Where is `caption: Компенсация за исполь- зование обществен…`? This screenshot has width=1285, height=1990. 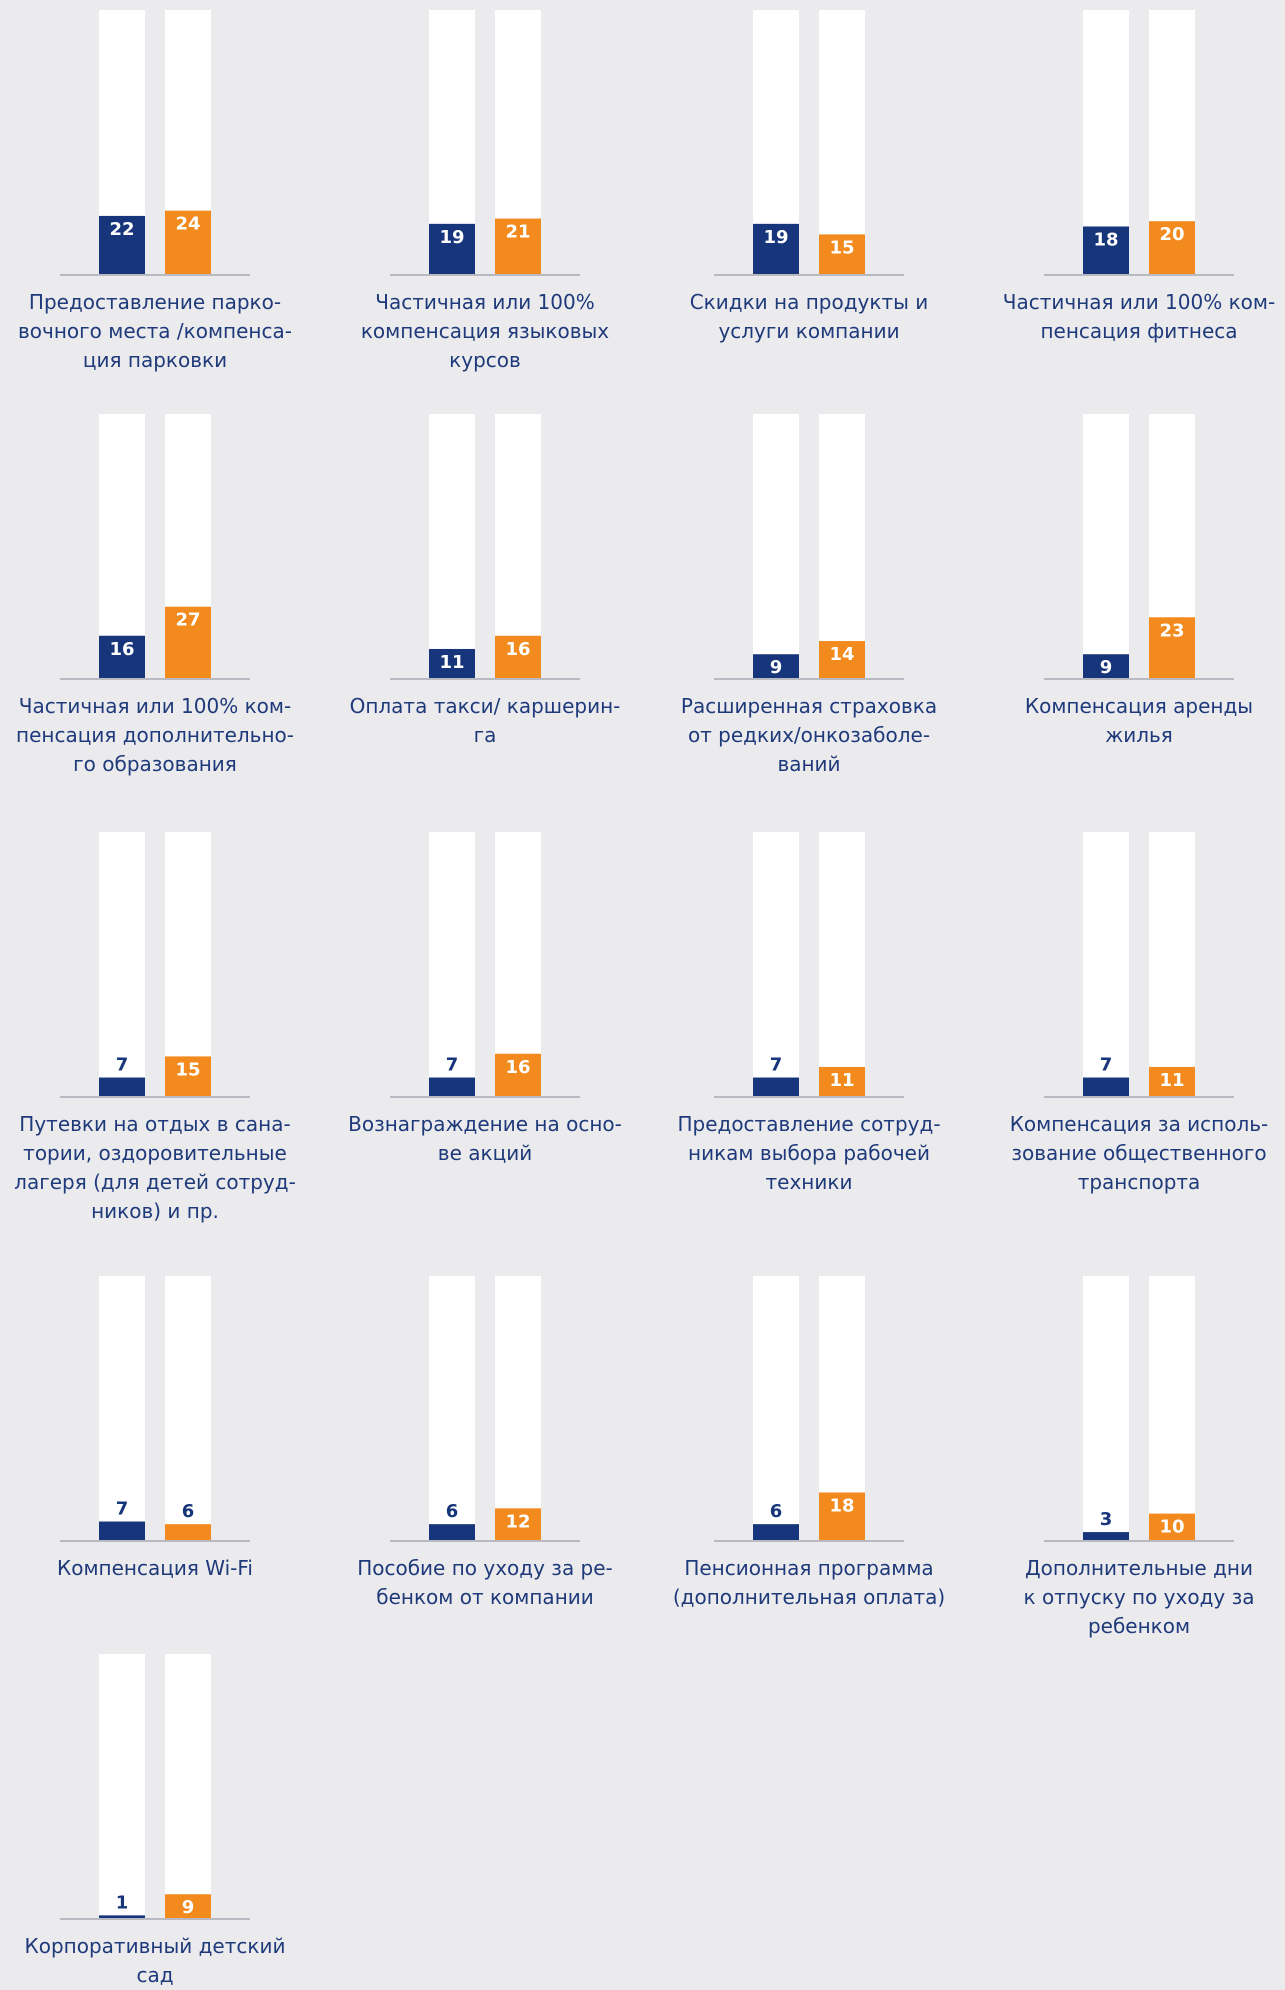
caption: Компенсация за исполь- зование обществен… is located at coordinates (1139, 1153).